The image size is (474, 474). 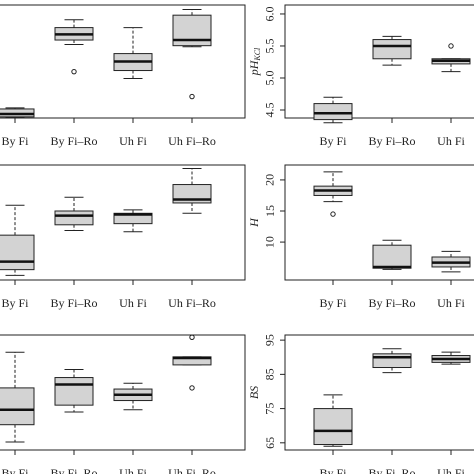 What do you see at coordinates (270, 211) in the screenshot?
I see `y-tick-label: 15` at bounding box center [270, 211].